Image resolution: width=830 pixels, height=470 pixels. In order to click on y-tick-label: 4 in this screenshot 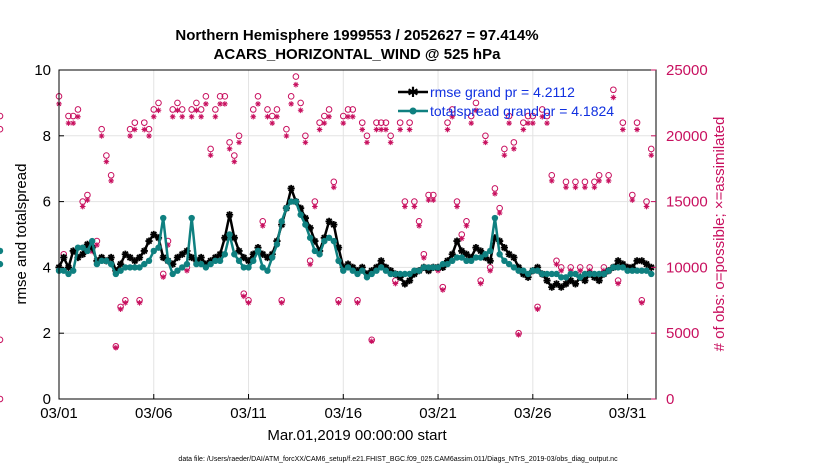, I will do `click(47, 267)`.